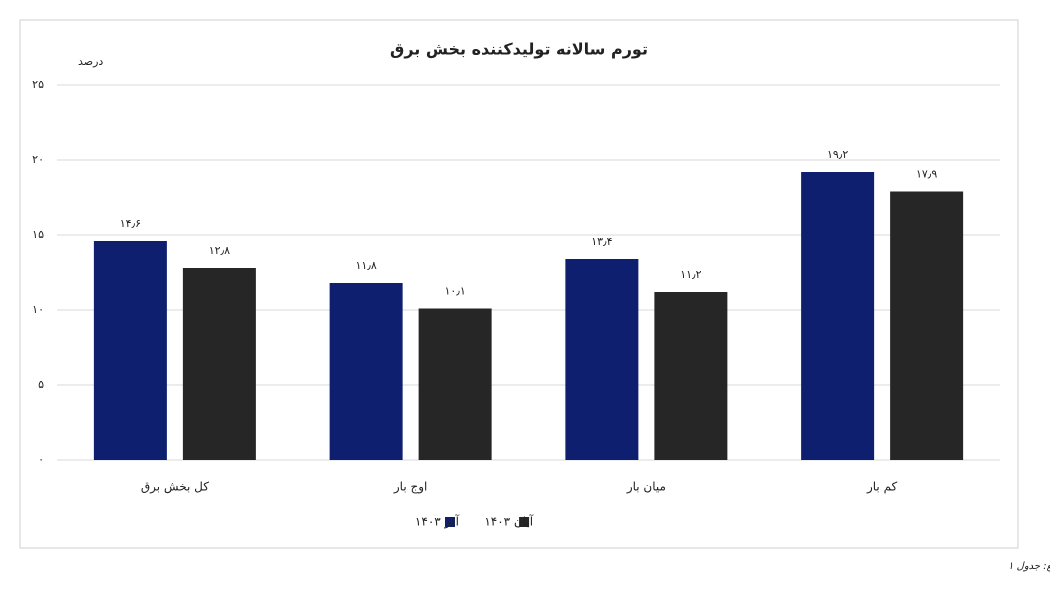 This screenshot has height=596, width=1050. Describe the element at coordinates (508, 521) in the screenshot. I see `legend-label: آبان ۱۴۰۳` at that location.